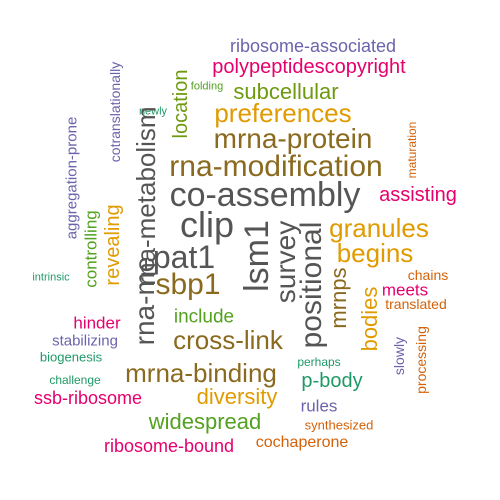  I want to click on word-ssb-ribosome: ssb-ribosome, so click(88, 398).